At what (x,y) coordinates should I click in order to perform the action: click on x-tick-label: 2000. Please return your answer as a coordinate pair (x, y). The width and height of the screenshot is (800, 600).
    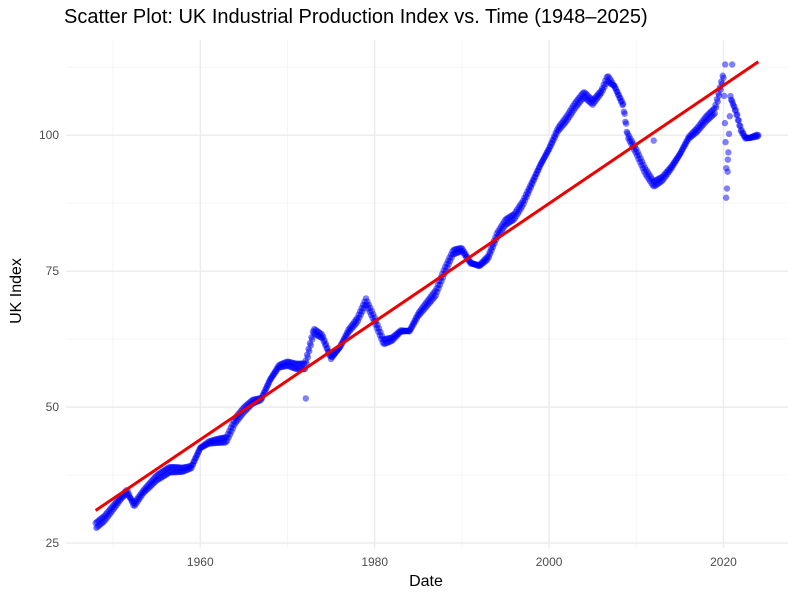
    Looking at the image, I should click on (549, 562).